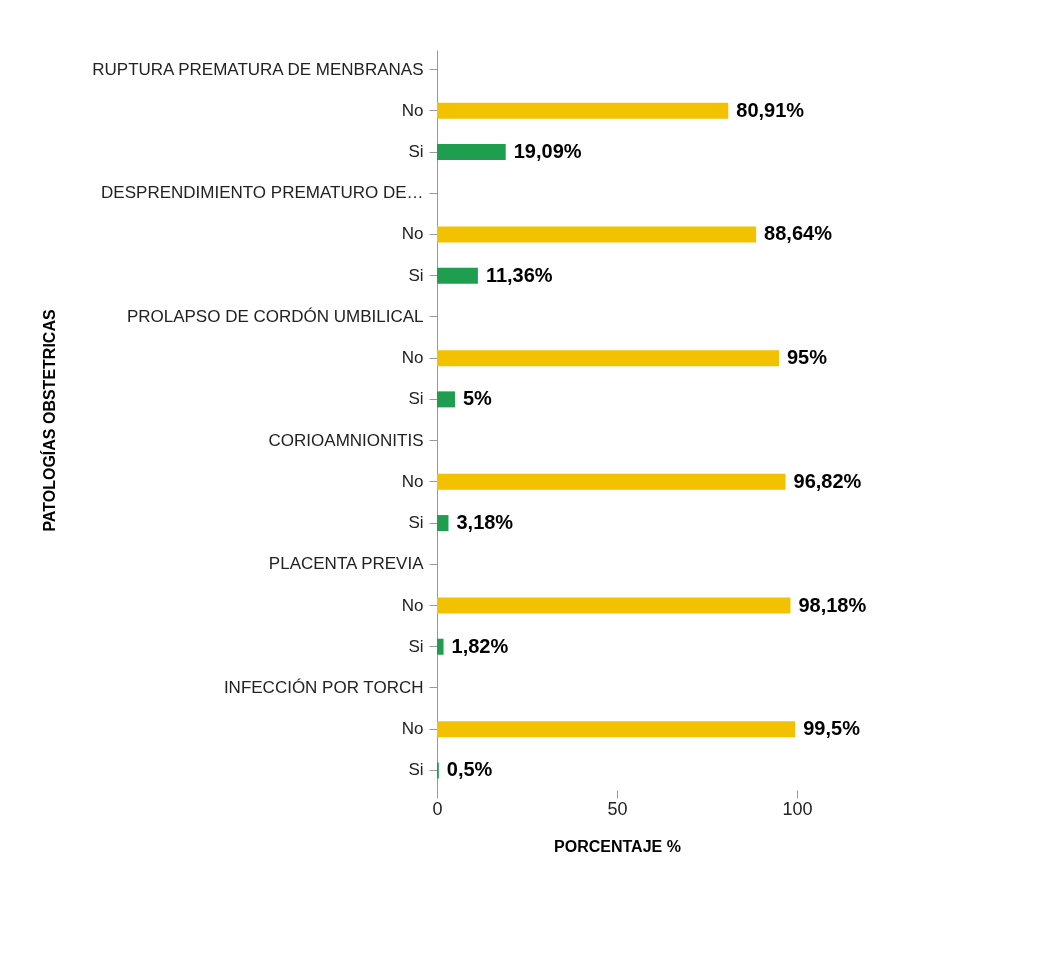 The height and width of the screenshot is (975, 1056). What do you see at coordinates (258, 69) in the screenshot?
I see `y-tick-label: RUPTURA PREMATURA DE MENBRANAS` at bounding box center [258, 69].